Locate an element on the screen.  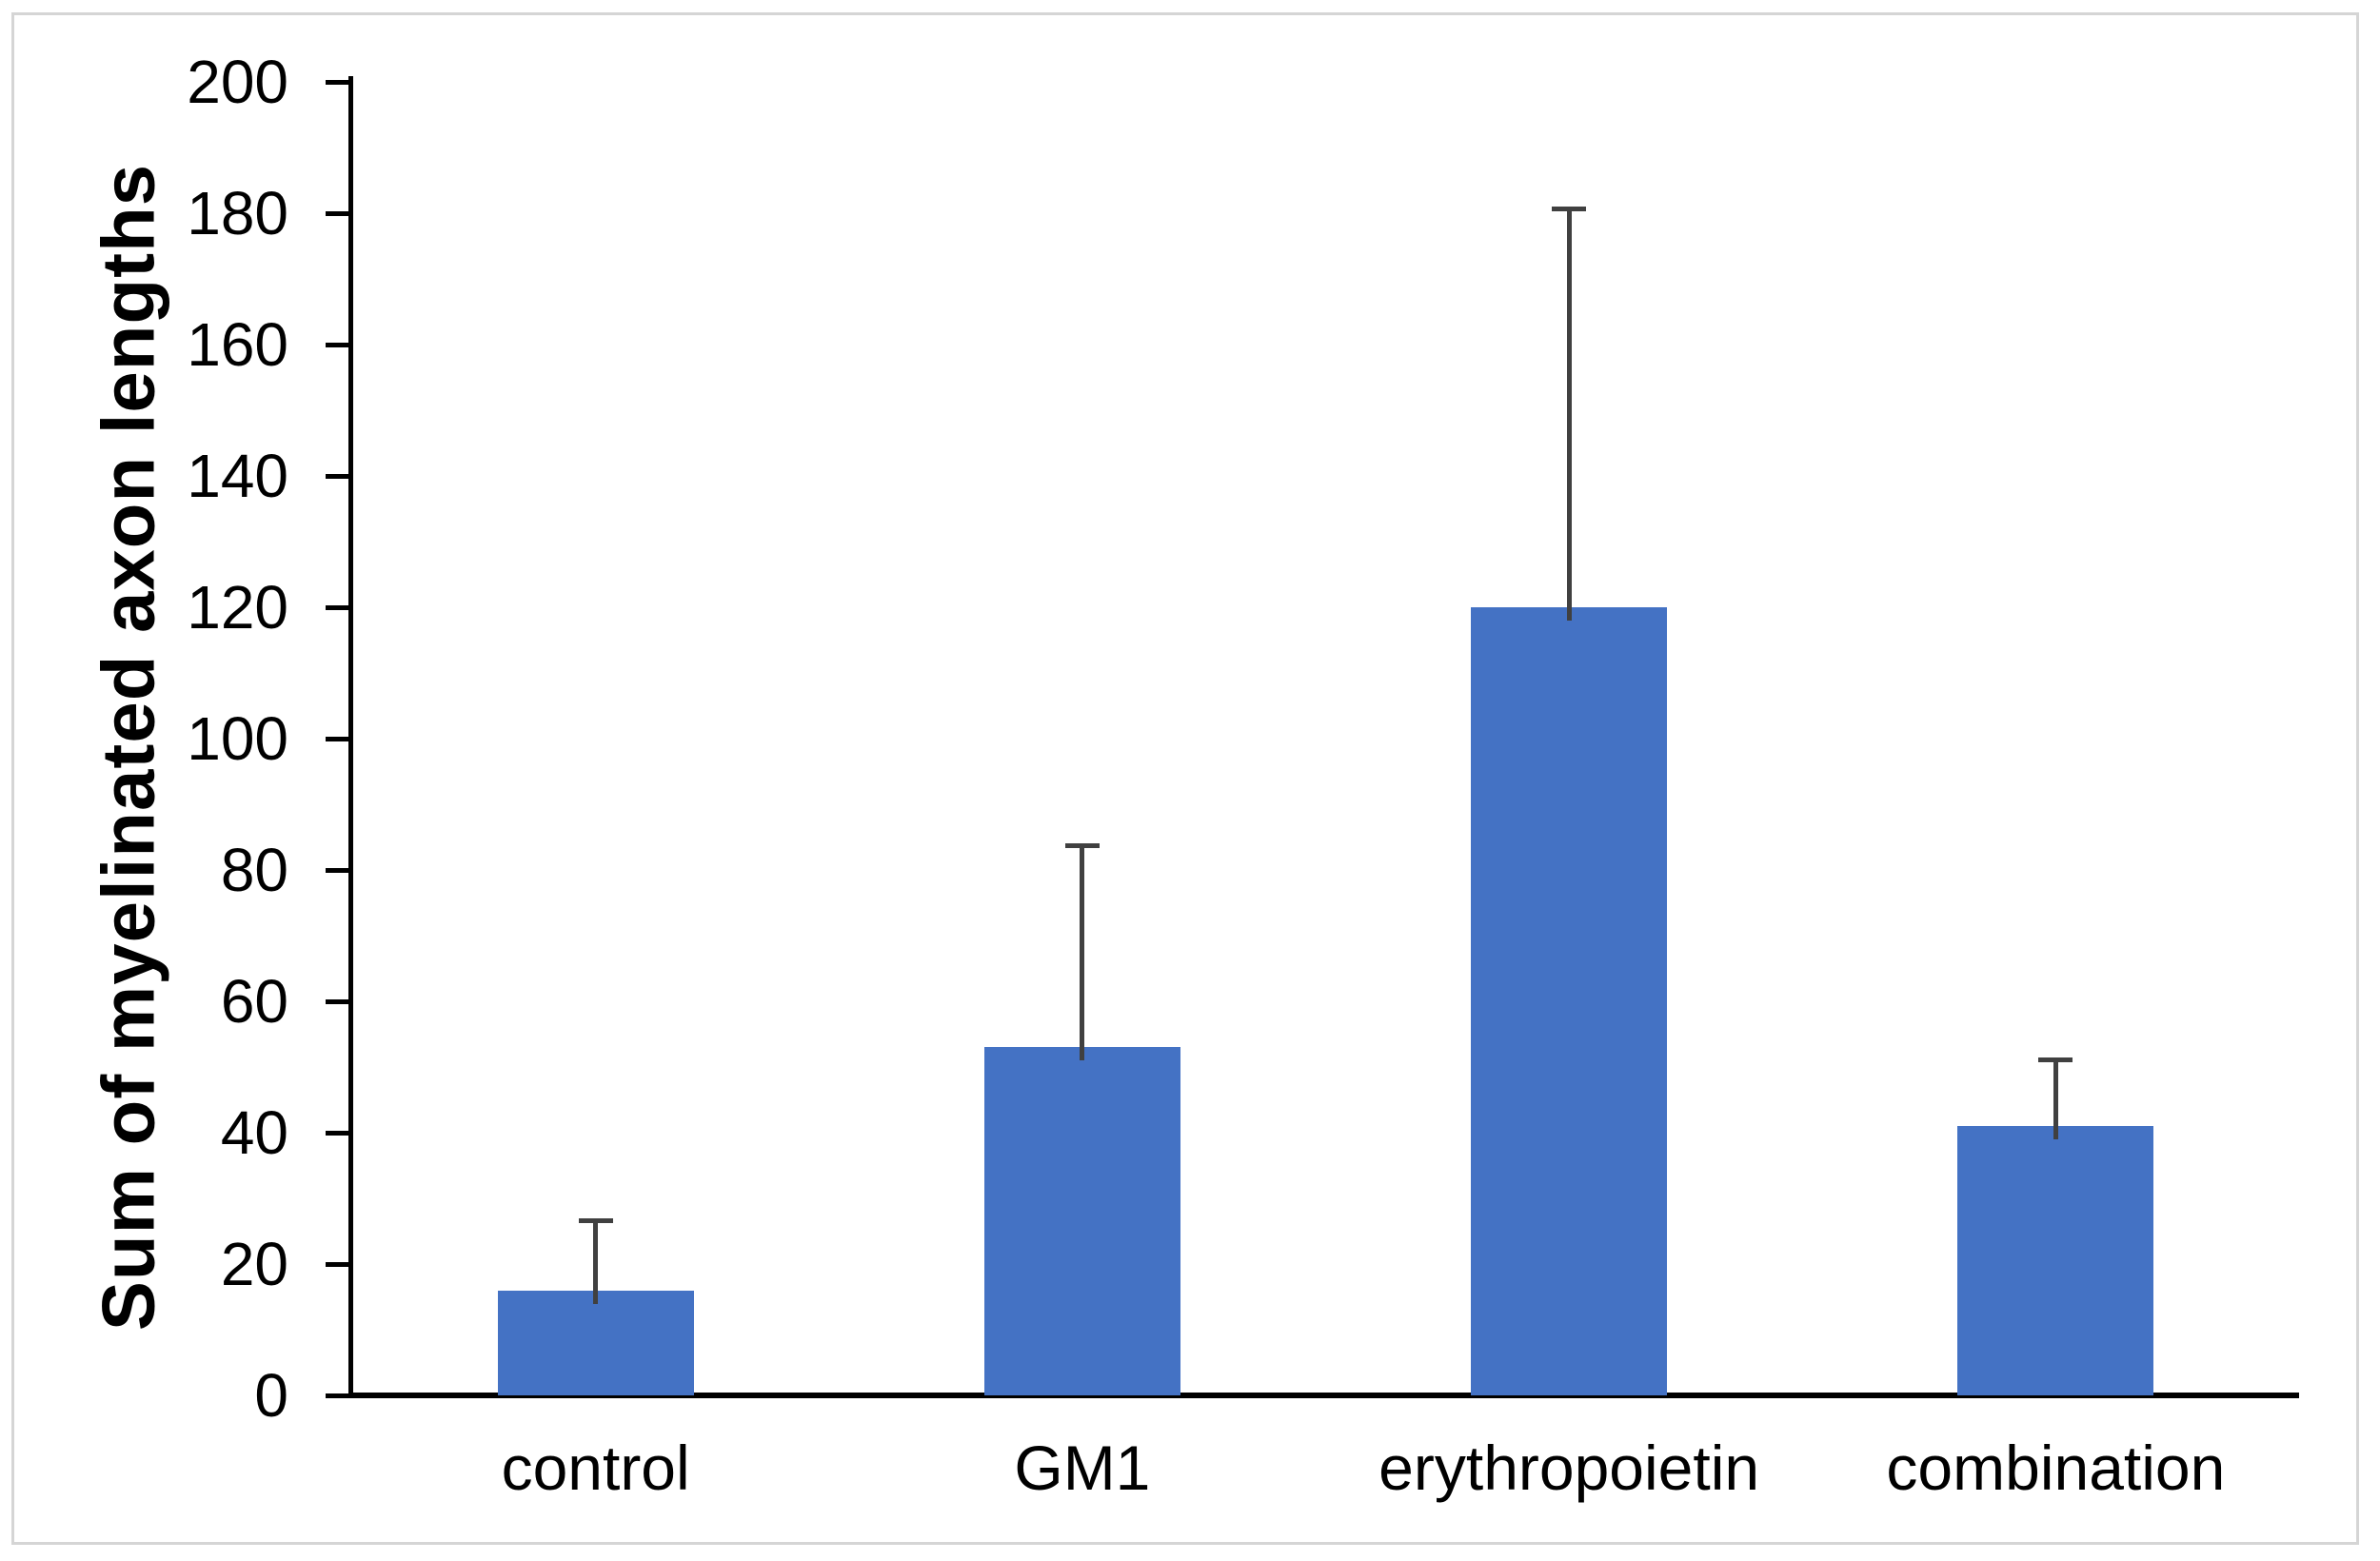
category-label: control is located at coordinates (595, 1468).